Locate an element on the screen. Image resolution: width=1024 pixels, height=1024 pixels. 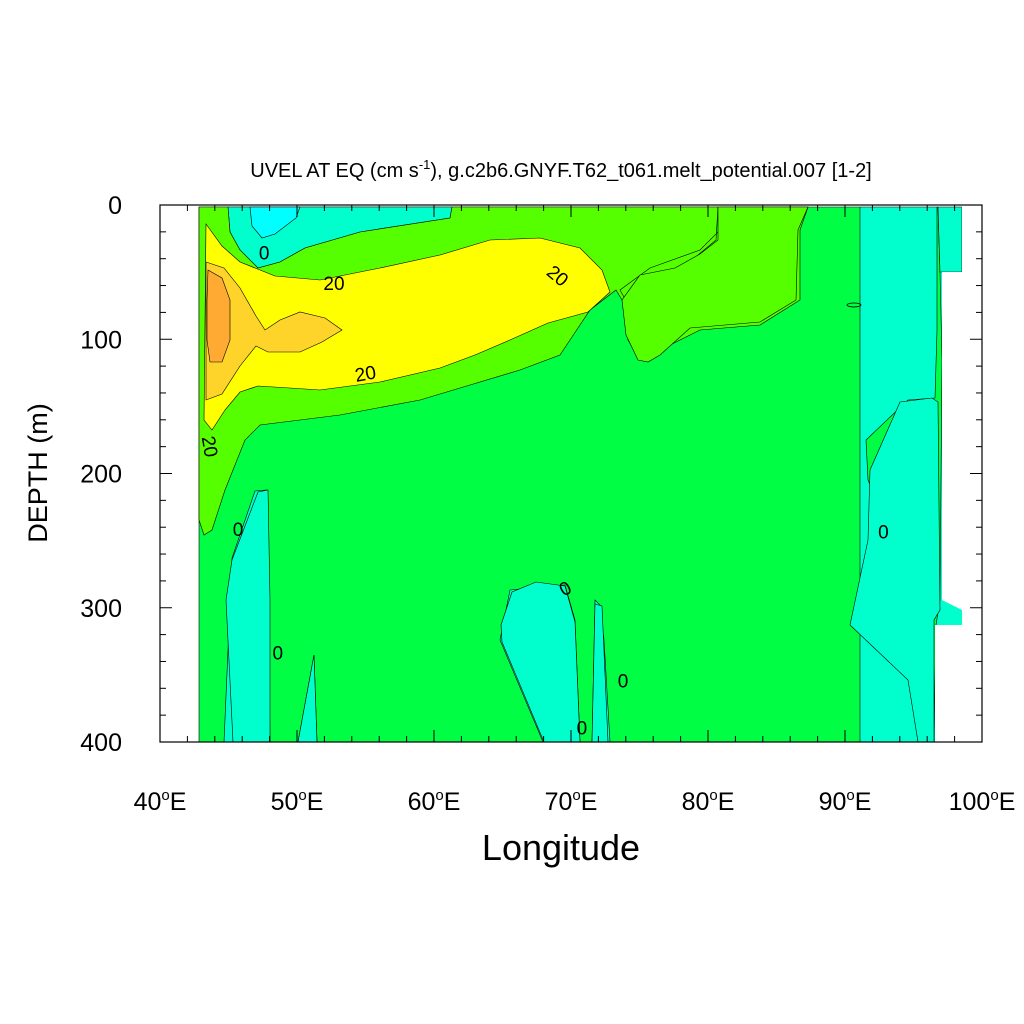
band-50-plus is located at coordinates (218, 316).